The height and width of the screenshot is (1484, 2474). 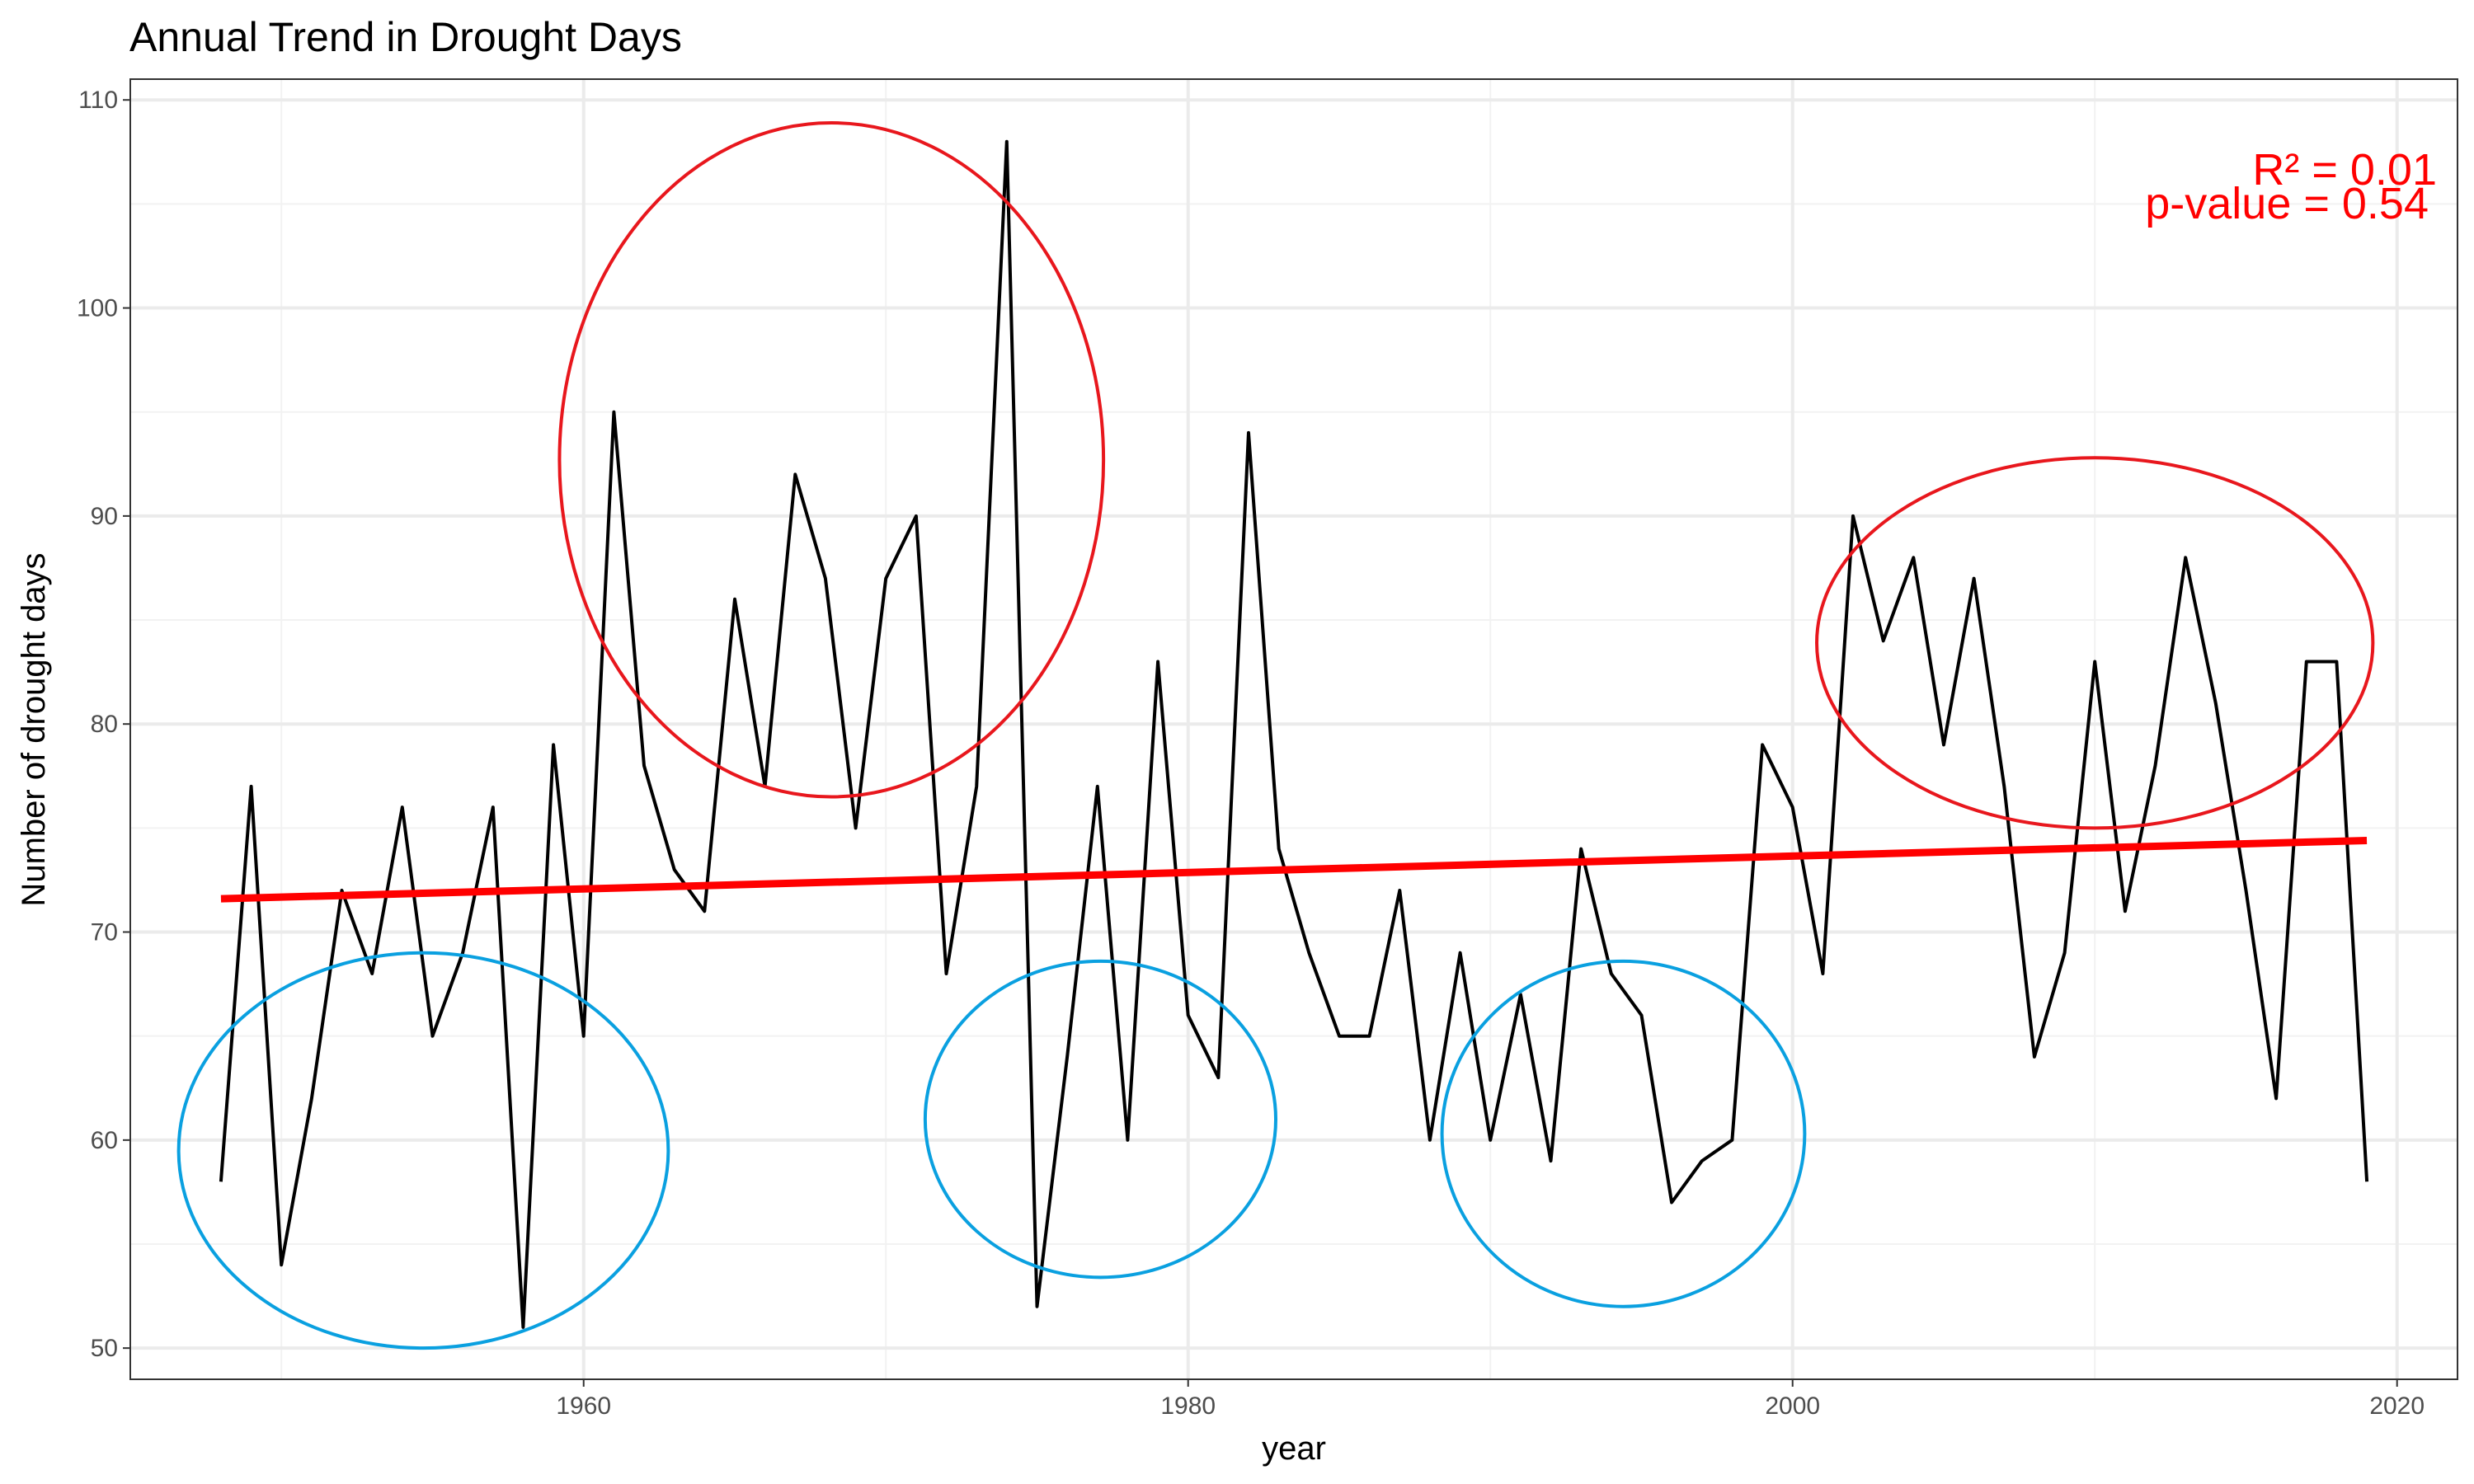 I want to click on y-tick-label: 110, so click(x=98, y=100).